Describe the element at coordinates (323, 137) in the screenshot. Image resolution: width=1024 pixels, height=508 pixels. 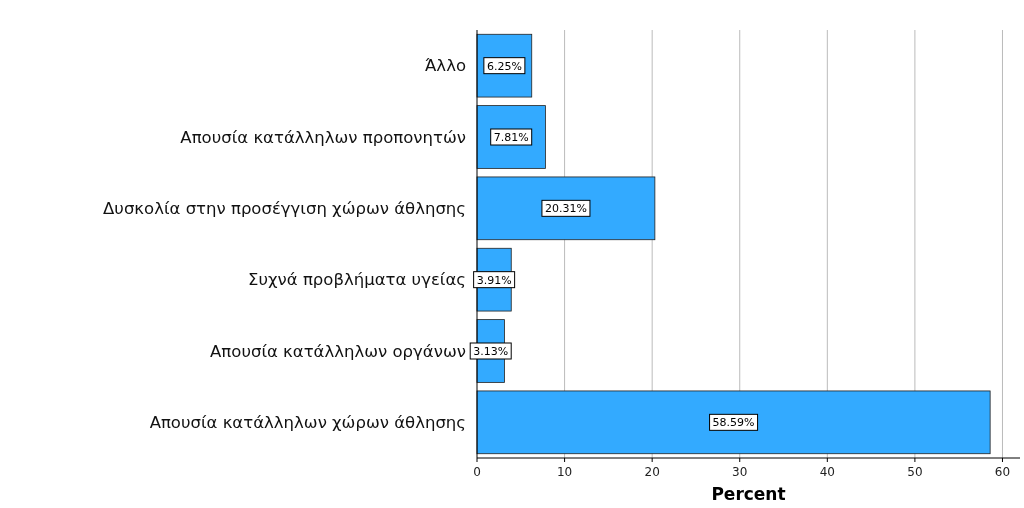
I see `y-tick-label: Απουσία κατάλληλων προπονητών` at that location.